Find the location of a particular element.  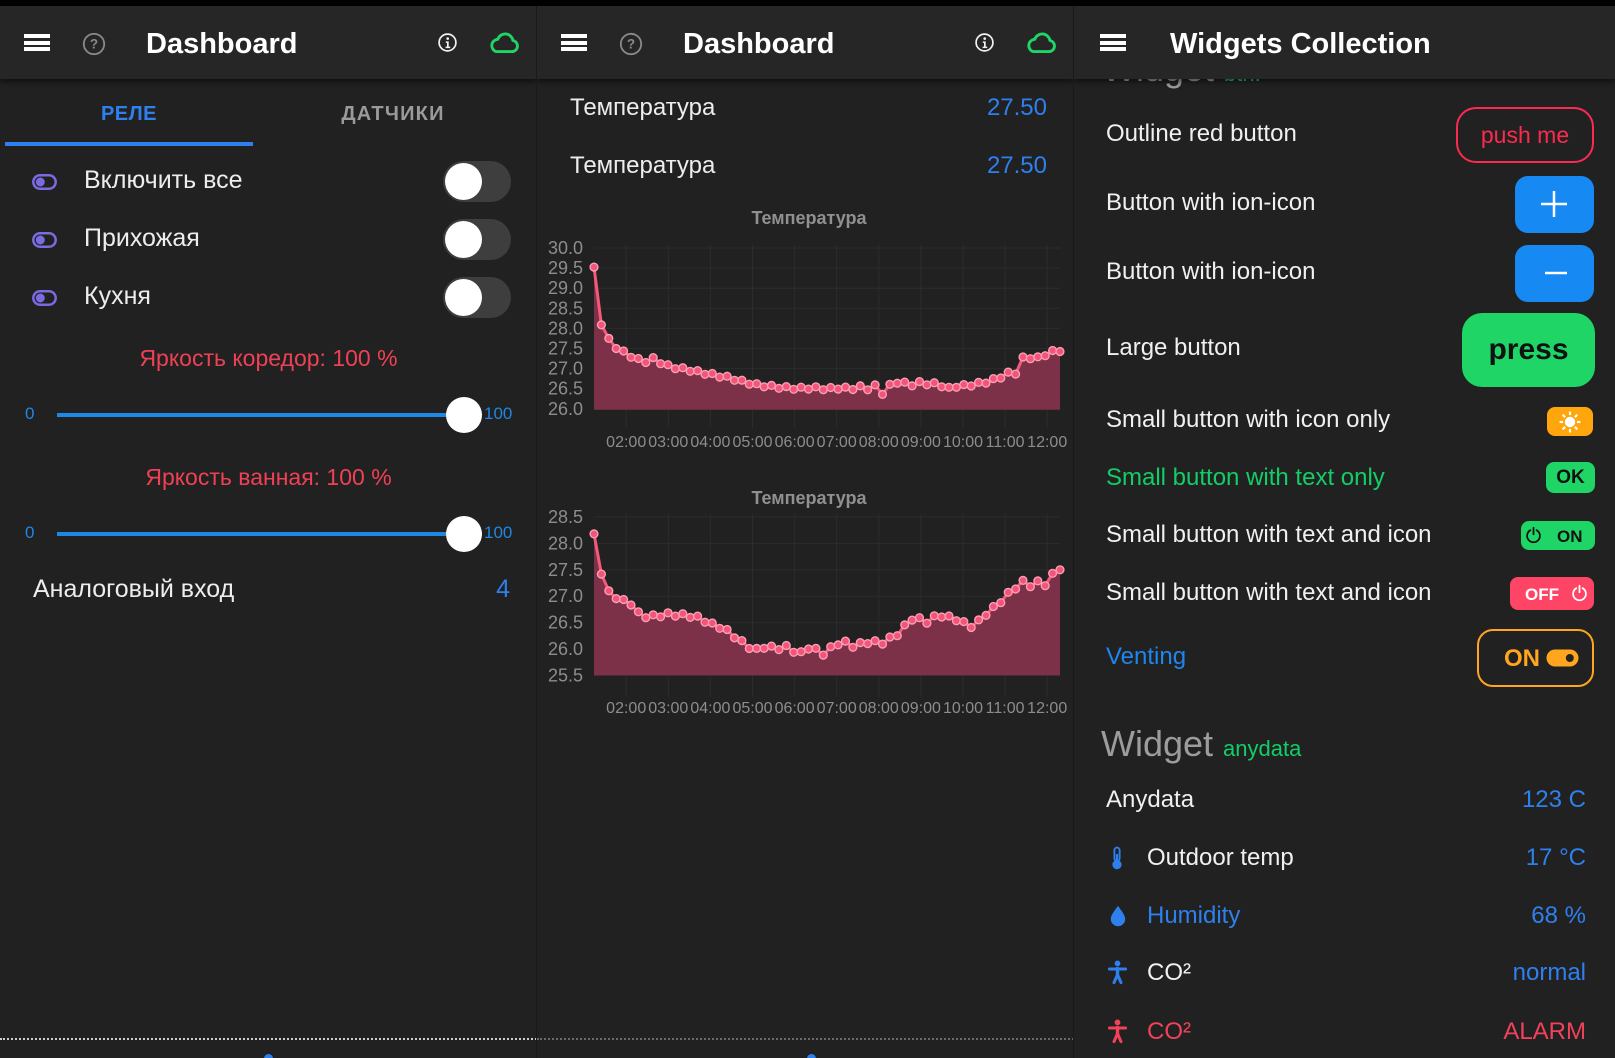

svg-text: 29.5 is located at coordinates (565, 268).